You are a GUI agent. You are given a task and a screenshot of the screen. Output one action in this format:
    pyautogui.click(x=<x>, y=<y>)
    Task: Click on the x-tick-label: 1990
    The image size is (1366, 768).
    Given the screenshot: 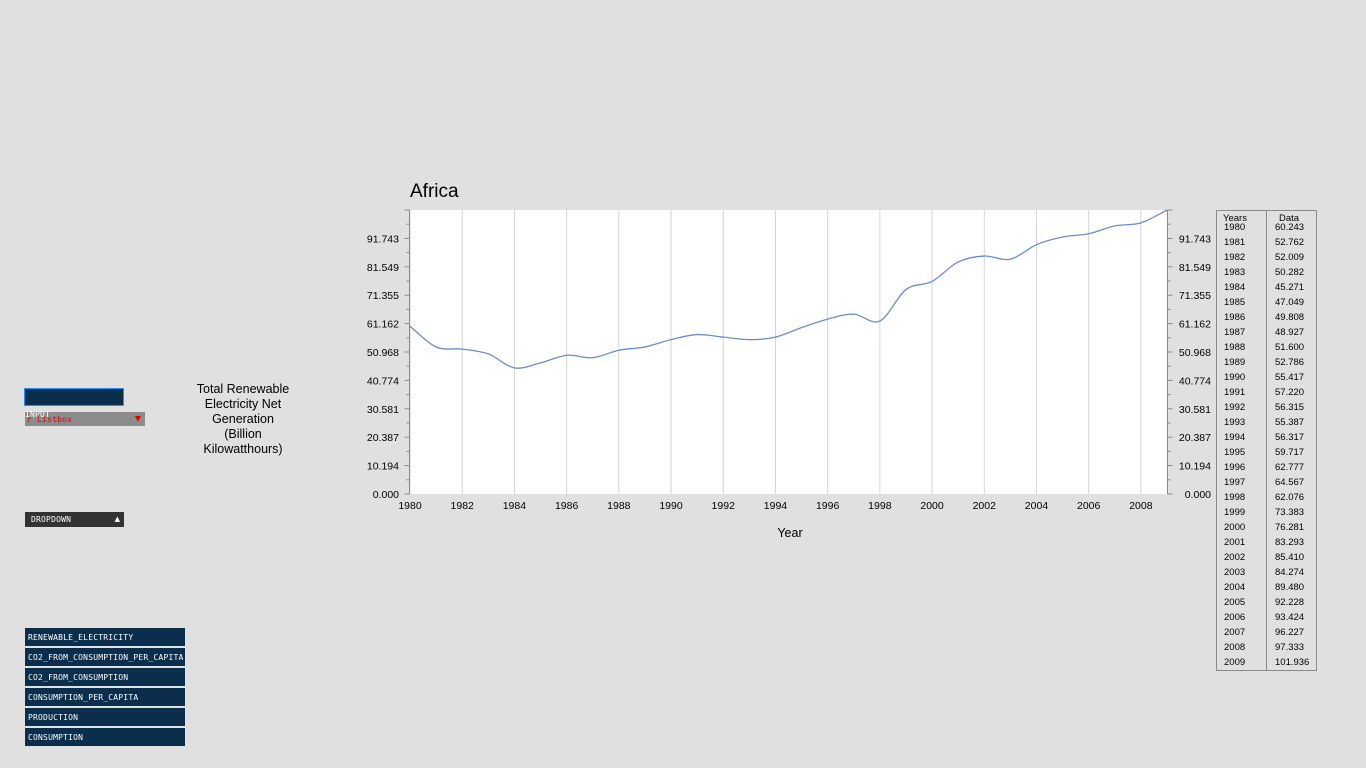 What is the action you would take?
    pyautogui.click(x=671, y=506)
    